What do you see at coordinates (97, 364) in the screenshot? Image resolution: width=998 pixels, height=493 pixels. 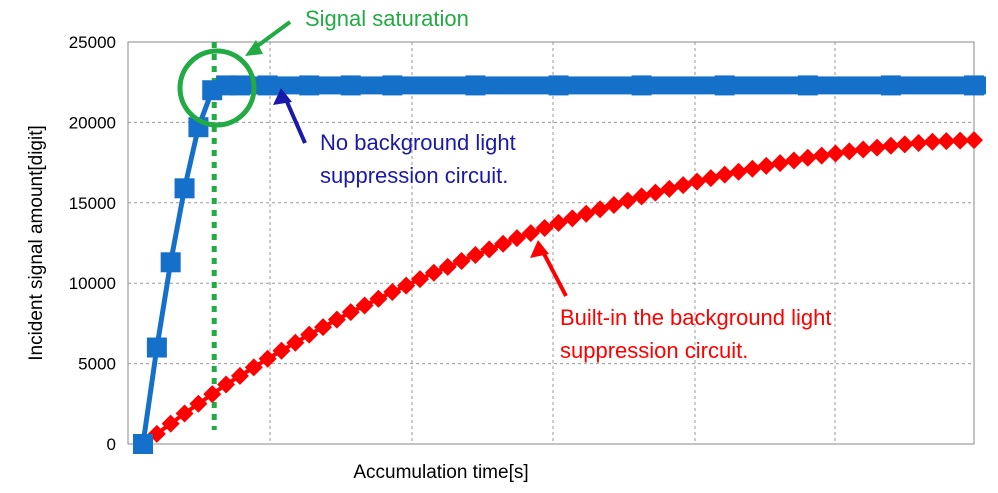 I see `y-tick-label: 5000` at bounding box center [97, 364].